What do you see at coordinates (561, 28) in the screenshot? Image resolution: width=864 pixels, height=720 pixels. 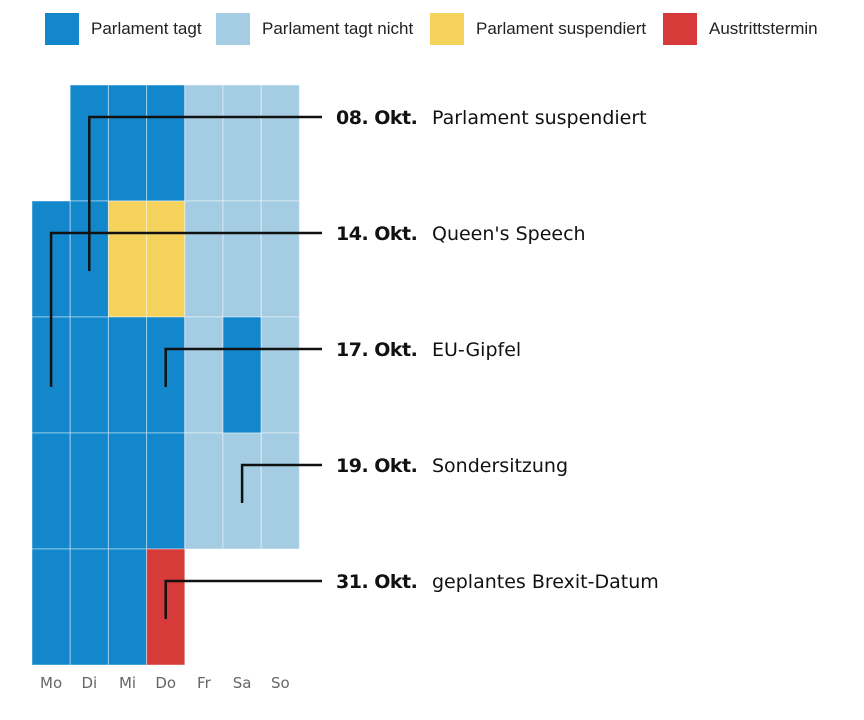 I see `legend-label-suspendiert: Parlament suspendiert` at bounding box center [561, 28].